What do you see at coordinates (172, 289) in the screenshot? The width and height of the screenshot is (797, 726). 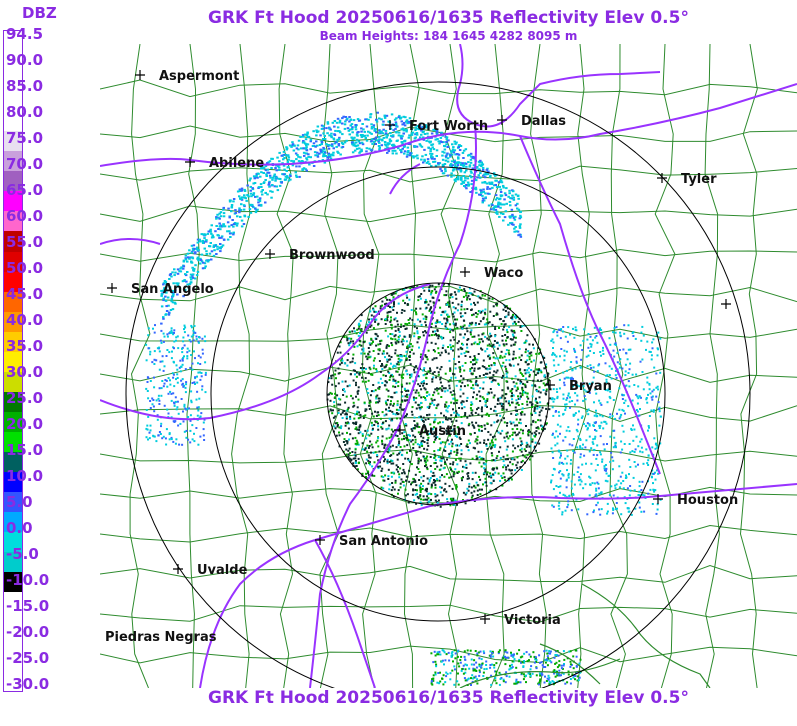 I see `city-label: San Angelo` at bounding box center [172, 289].